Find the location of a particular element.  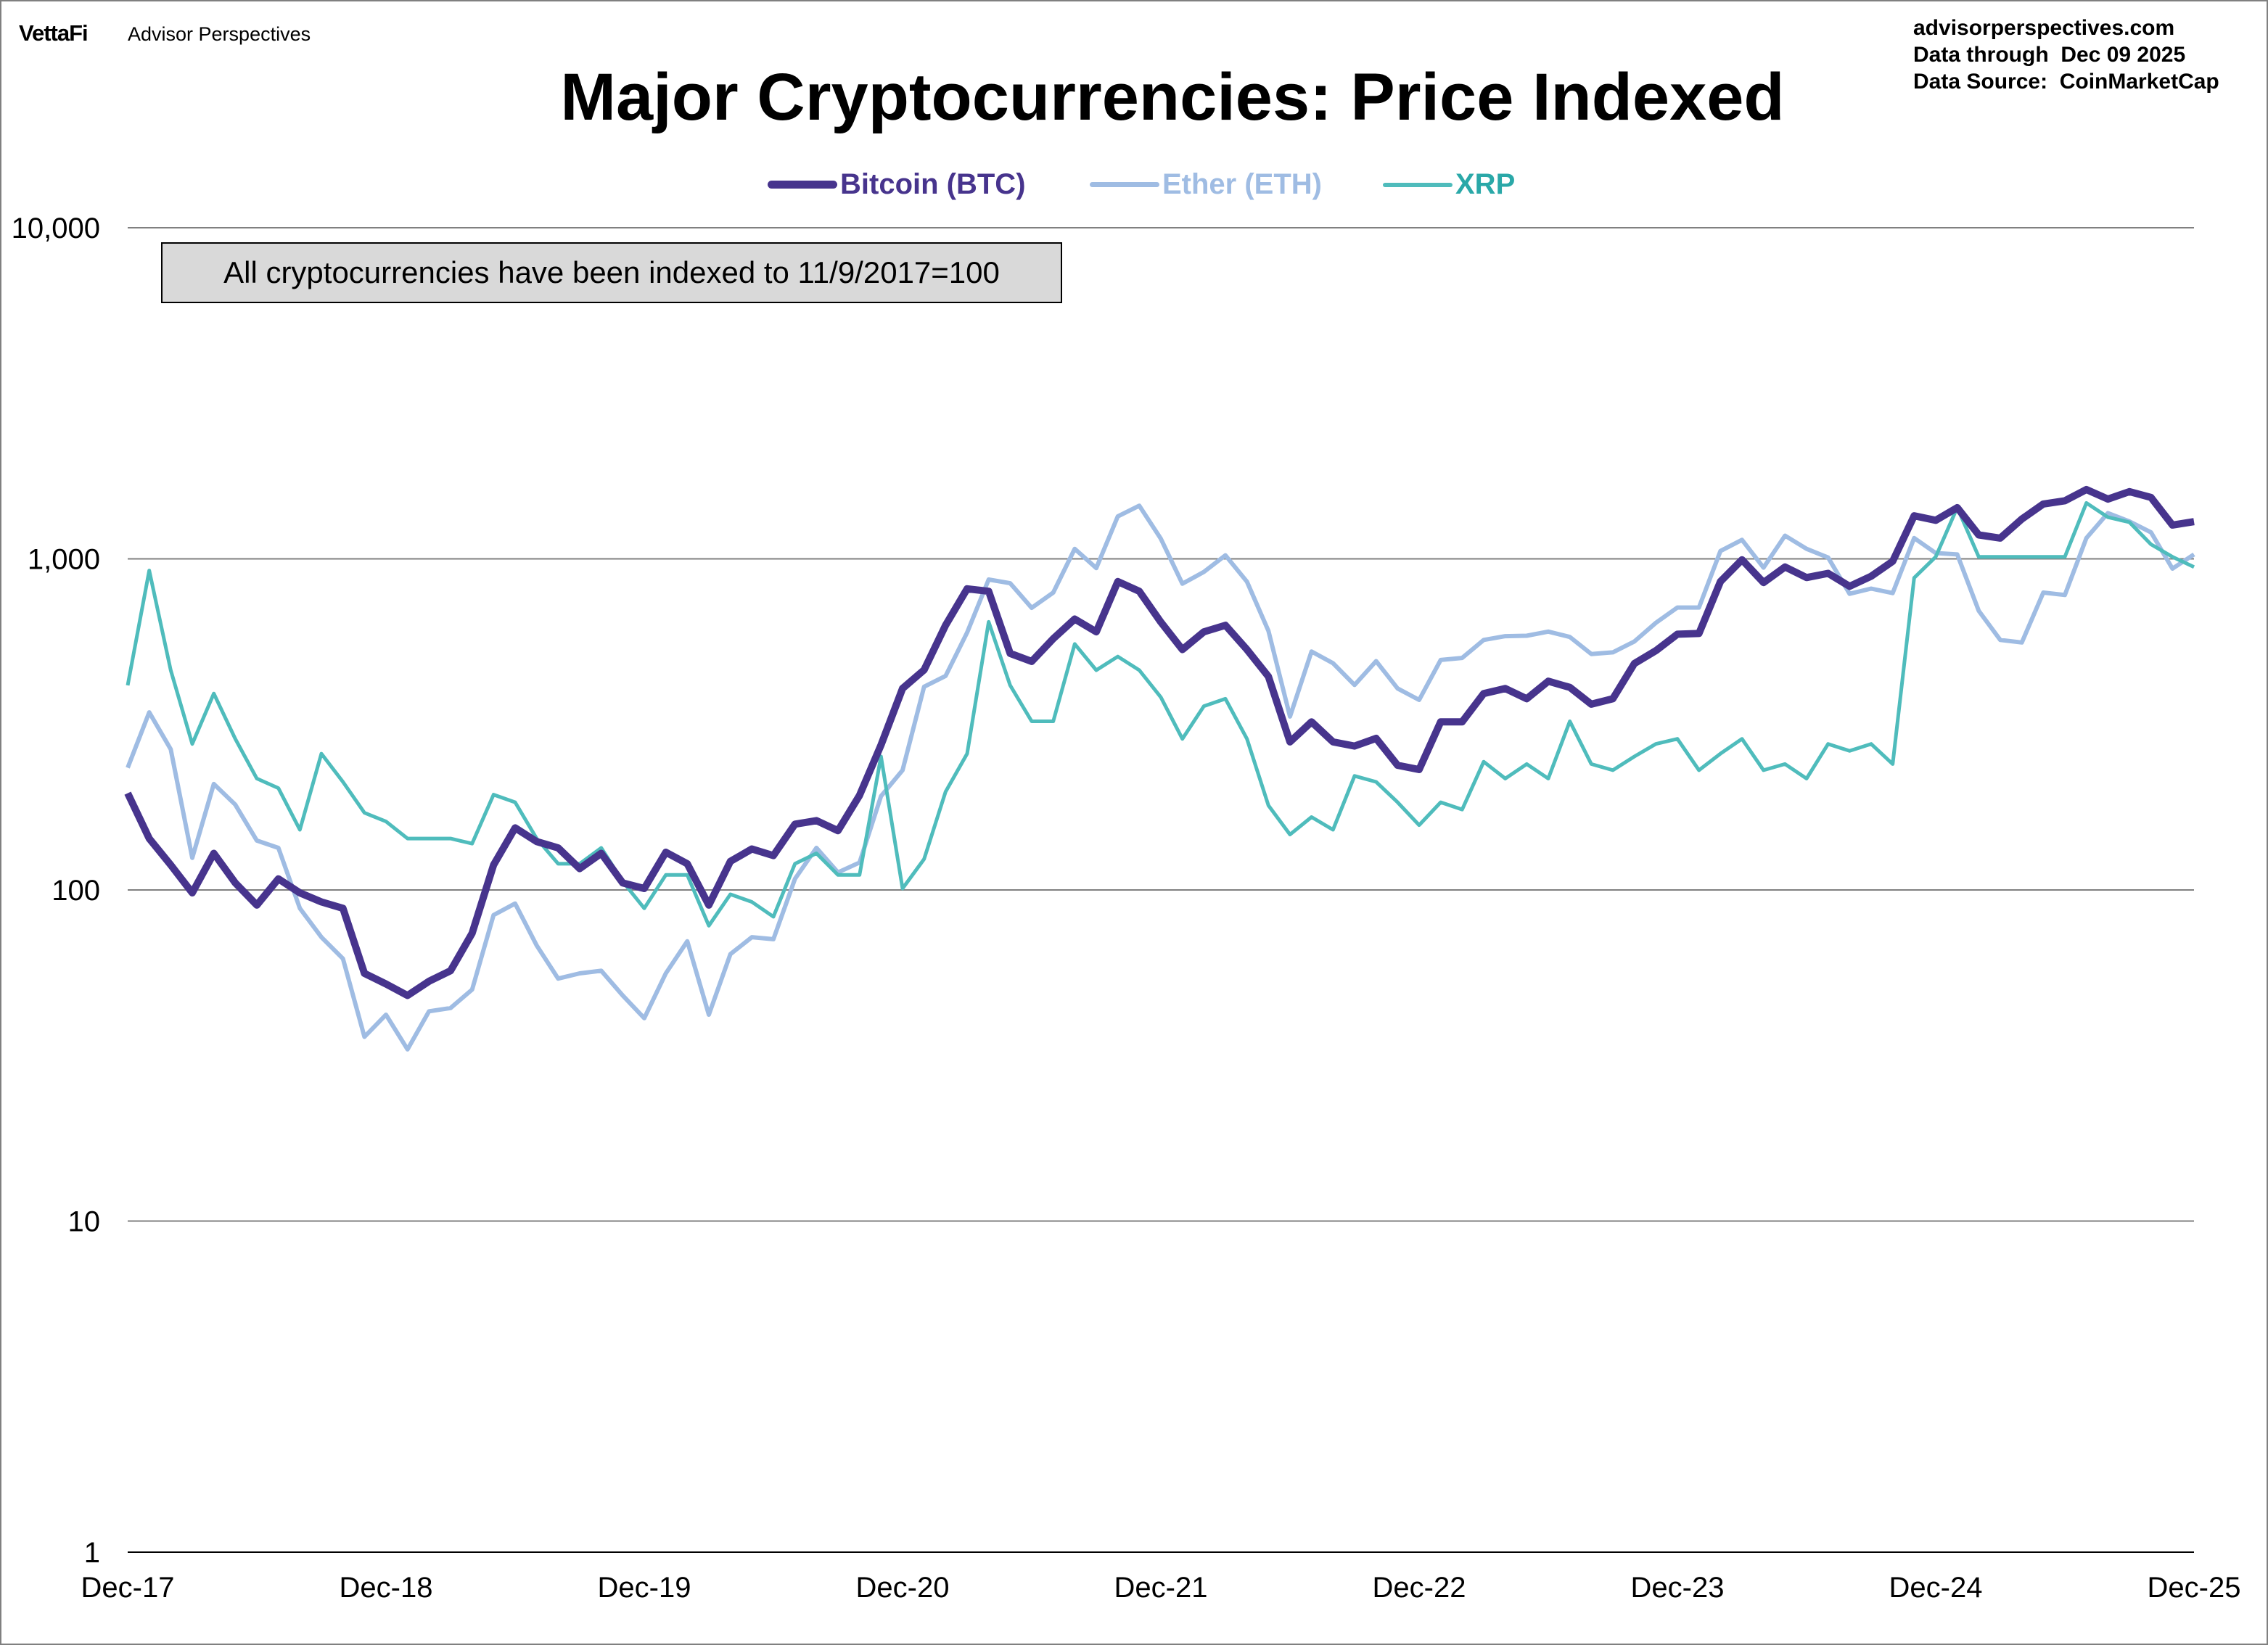

legend-swatch-xrp is located at coordinates (1418, 184).